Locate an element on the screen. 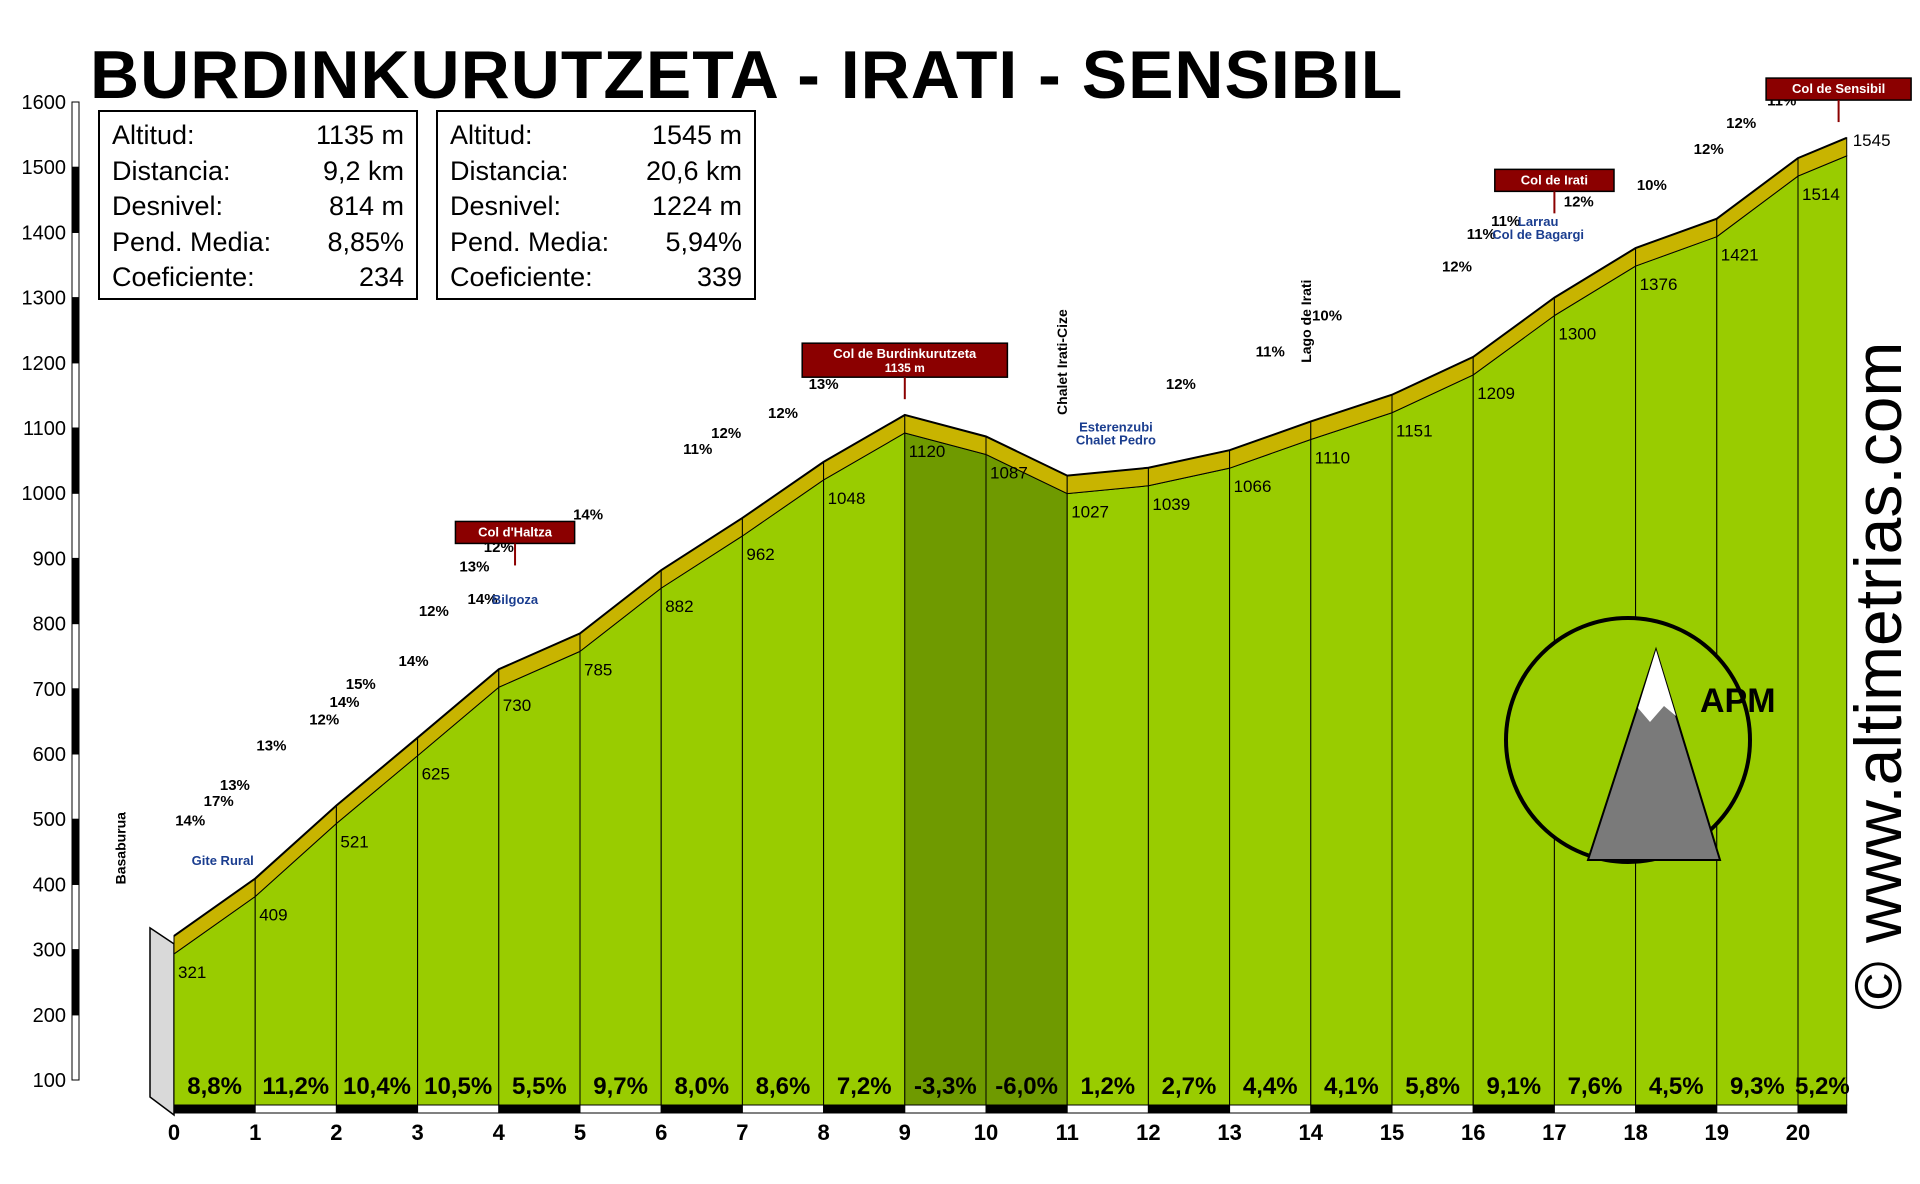 The height and width of the screenshot is (1184, 1920). altitude-label: 962 is located at coordinates (760, 554).